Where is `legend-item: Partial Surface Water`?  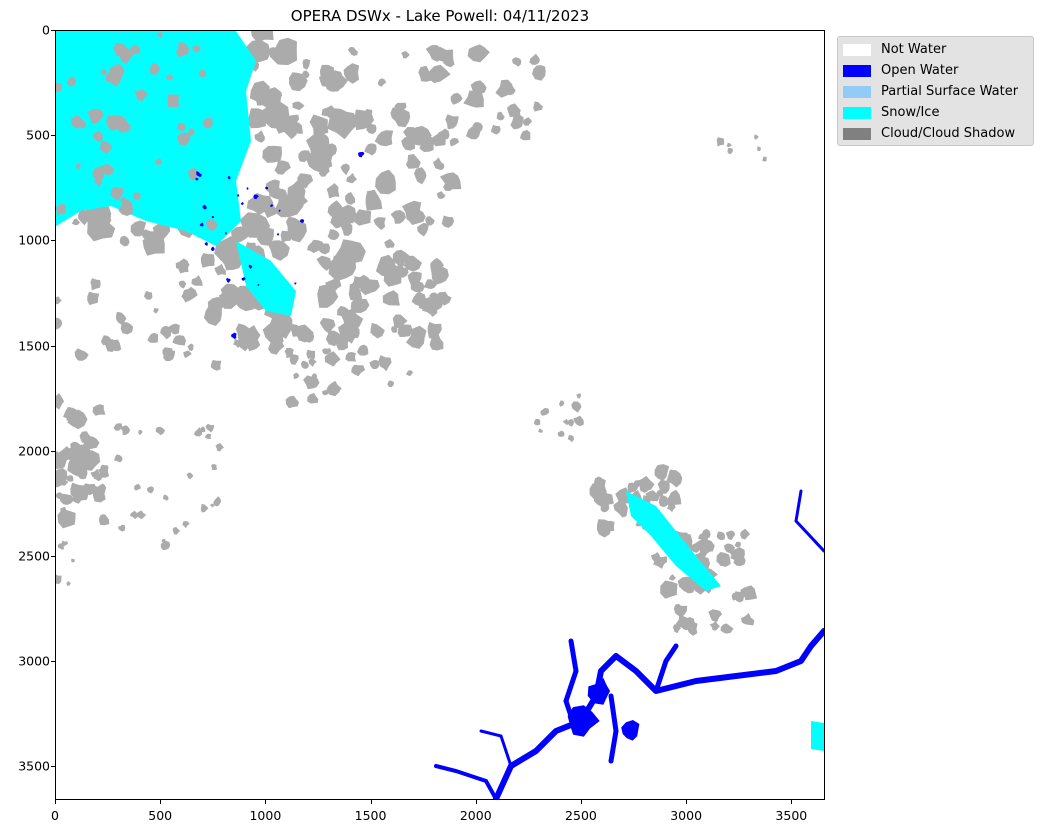
legend-item: Partial Surface Water is located at coordinates (930, 91).